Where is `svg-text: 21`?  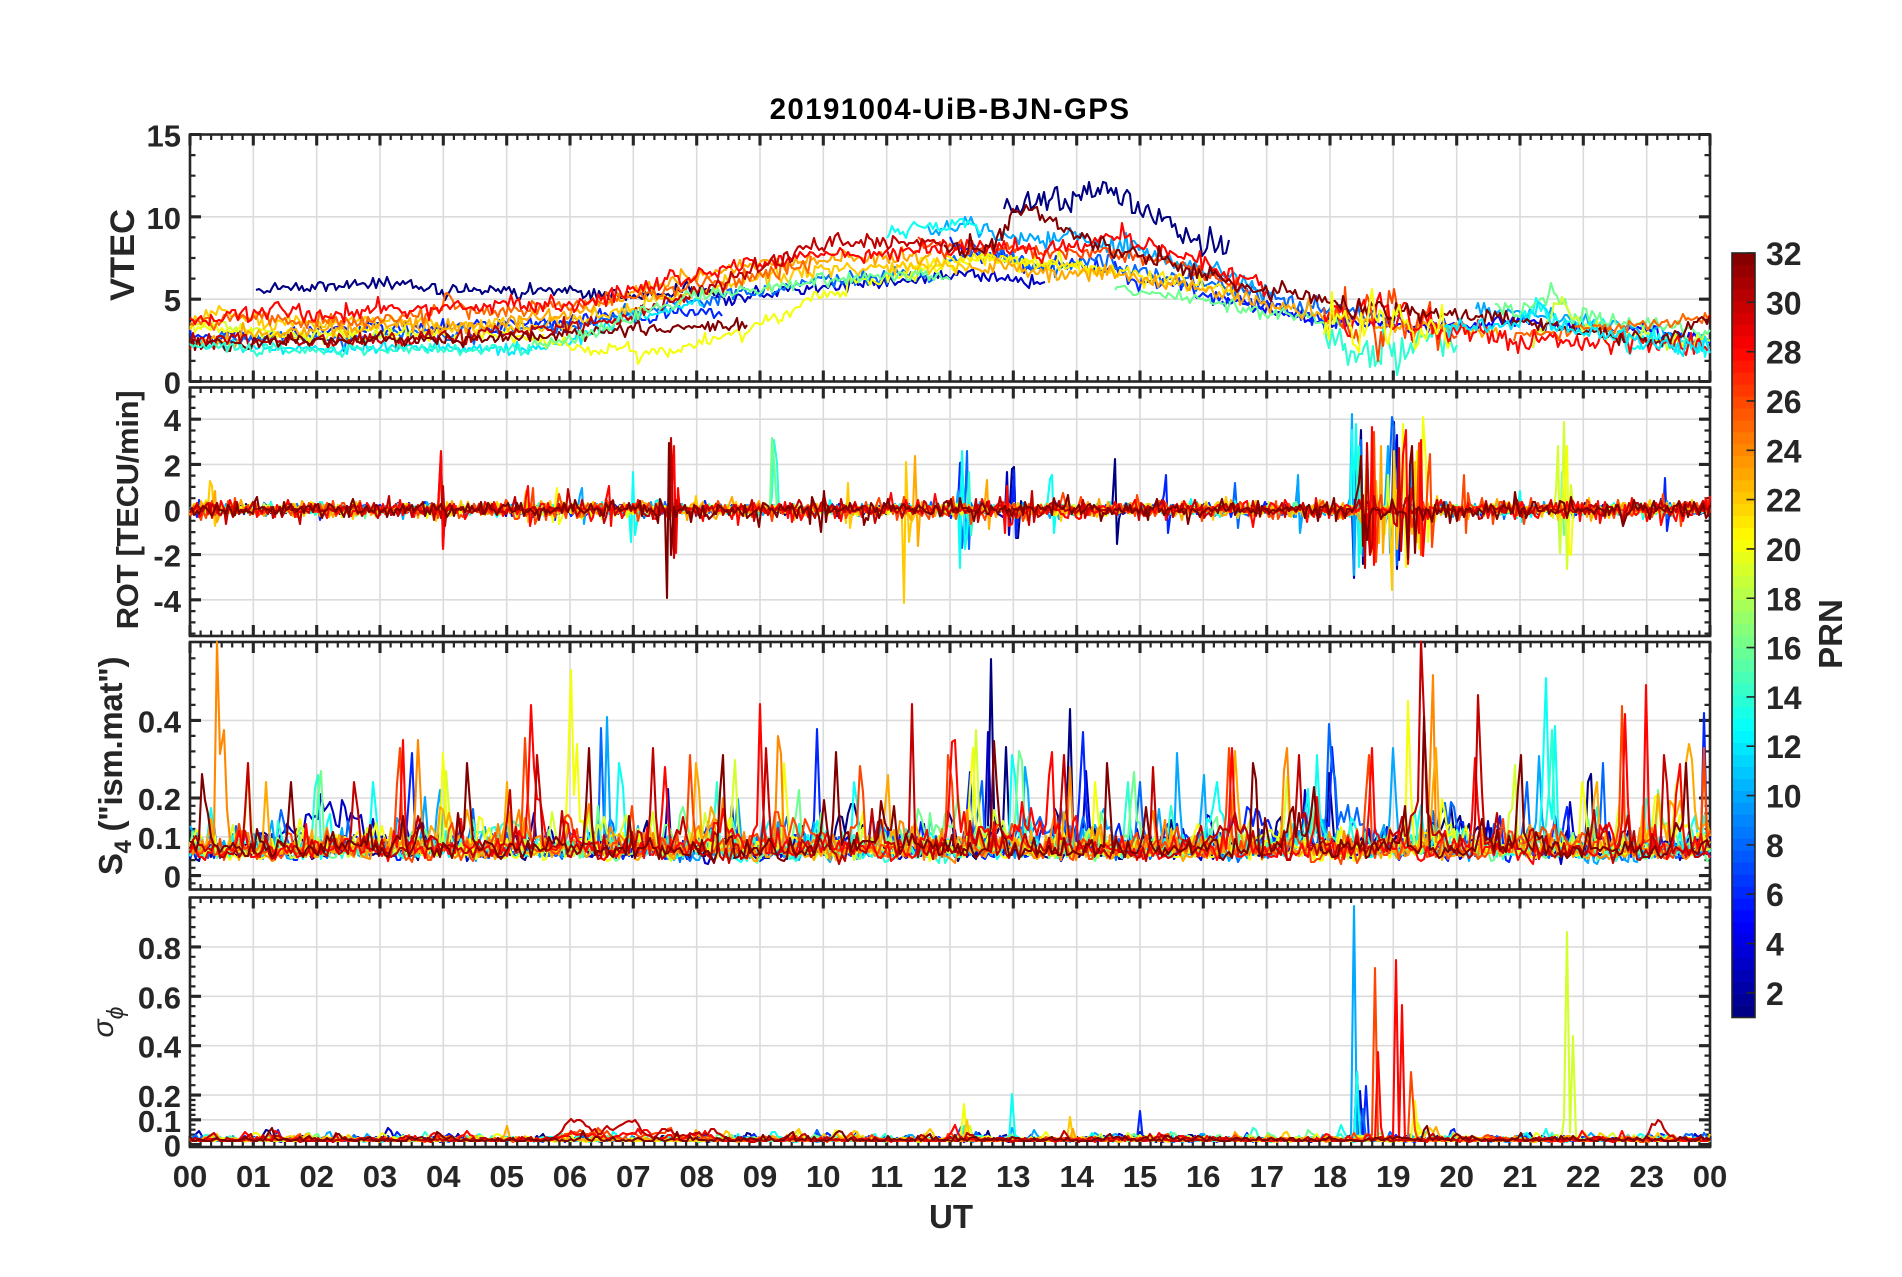
svg-text: 21 is located at coordinates (1520, 1176).